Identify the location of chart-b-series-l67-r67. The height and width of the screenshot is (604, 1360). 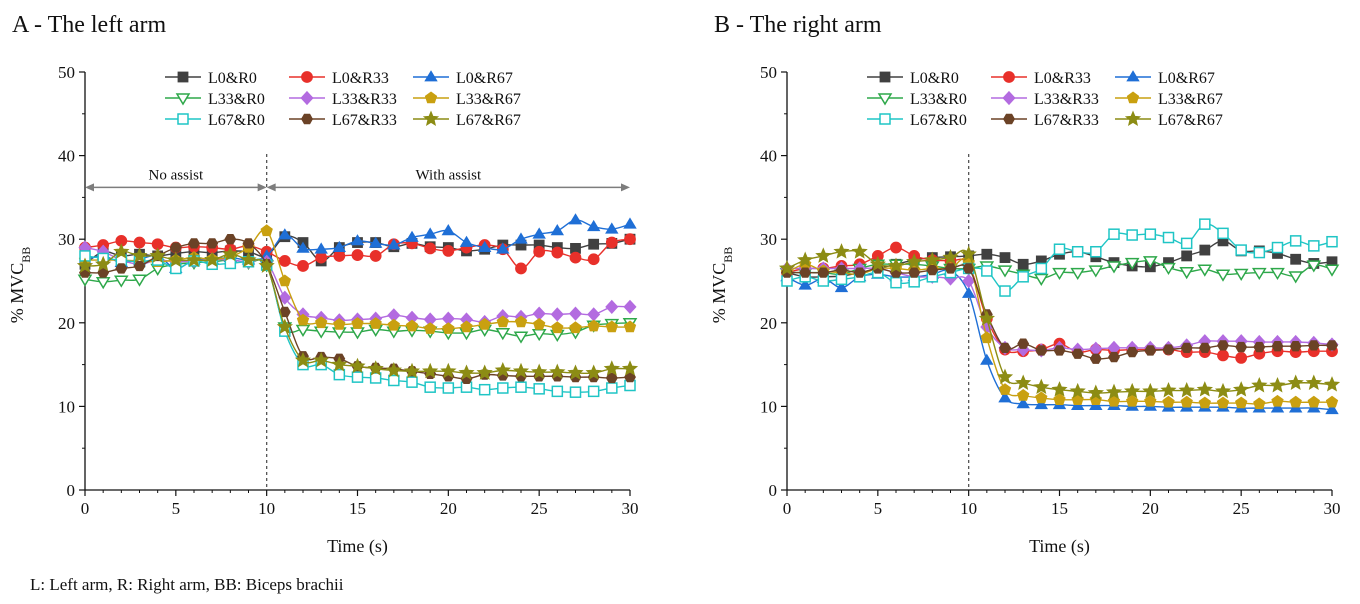
(1059, 321).